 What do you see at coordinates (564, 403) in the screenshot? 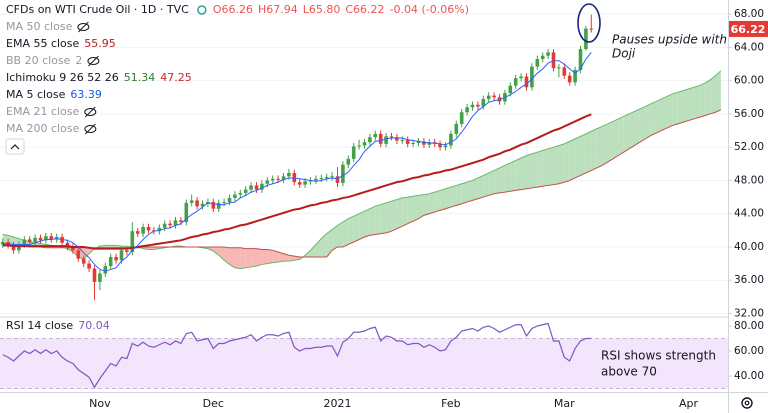
I see `x-tick-label: Mar` at bounding box center [564, 403].